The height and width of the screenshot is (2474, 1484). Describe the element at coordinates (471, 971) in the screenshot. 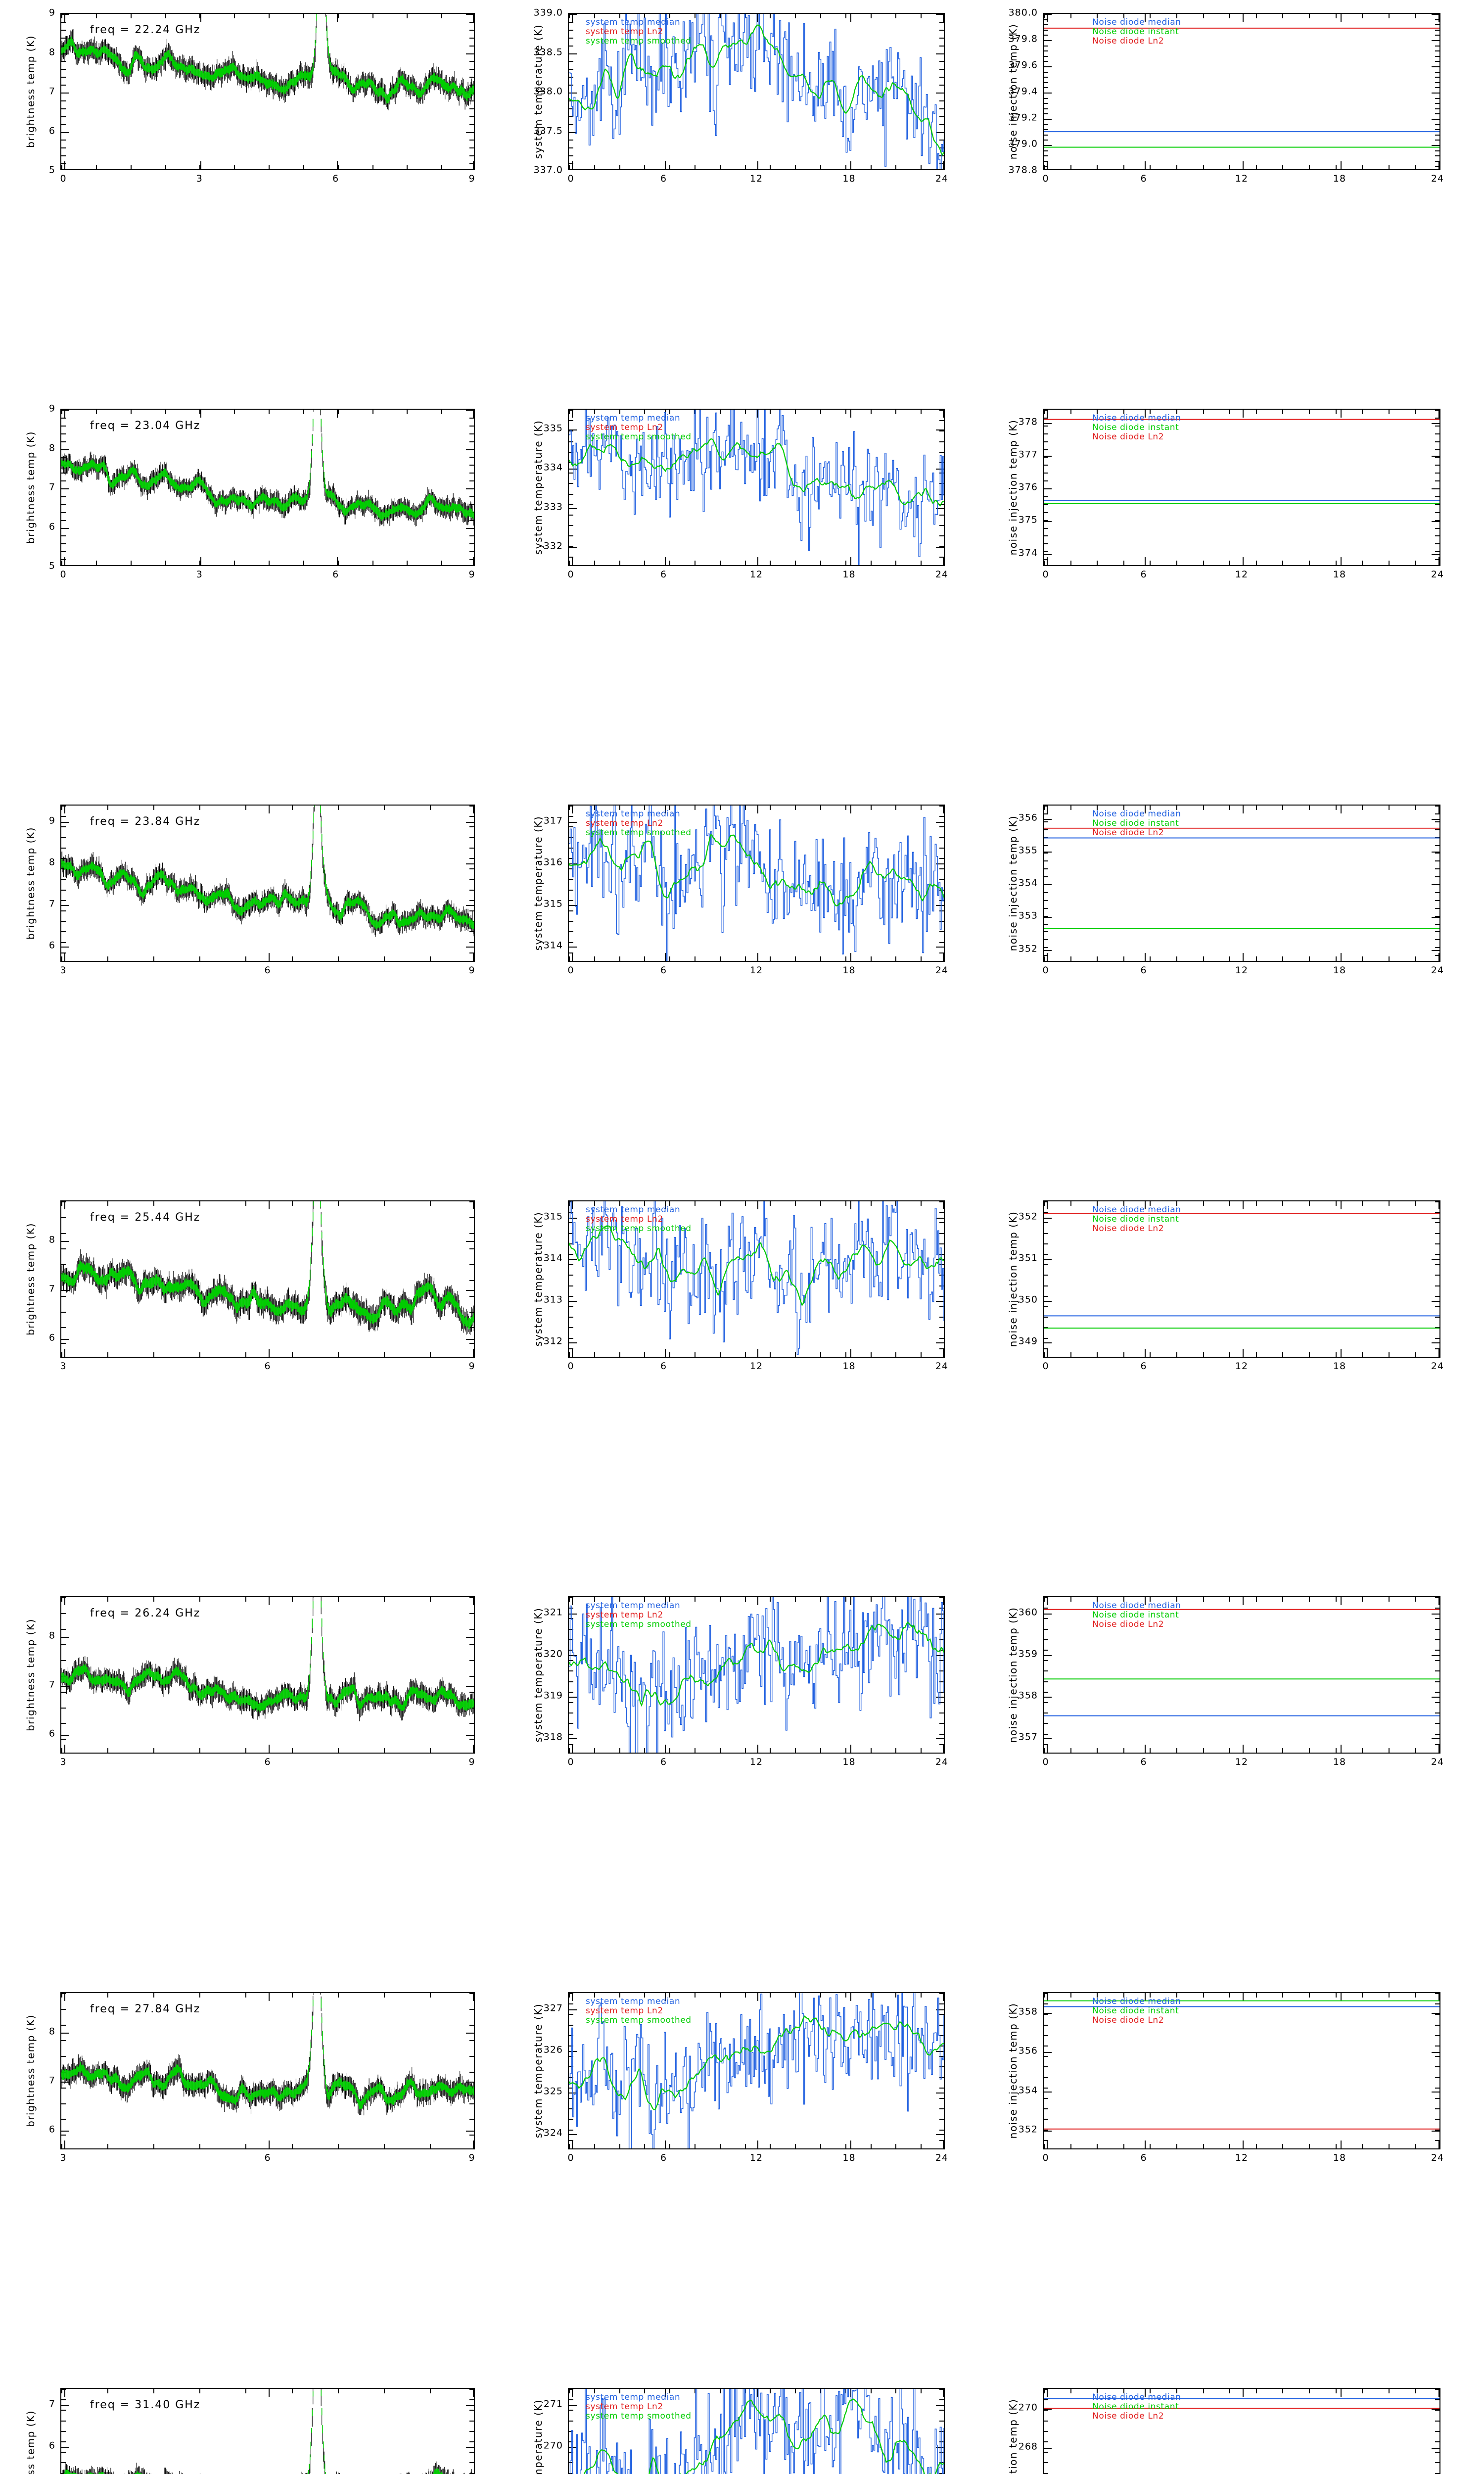

I see `x-tick-label: 9` at that location.